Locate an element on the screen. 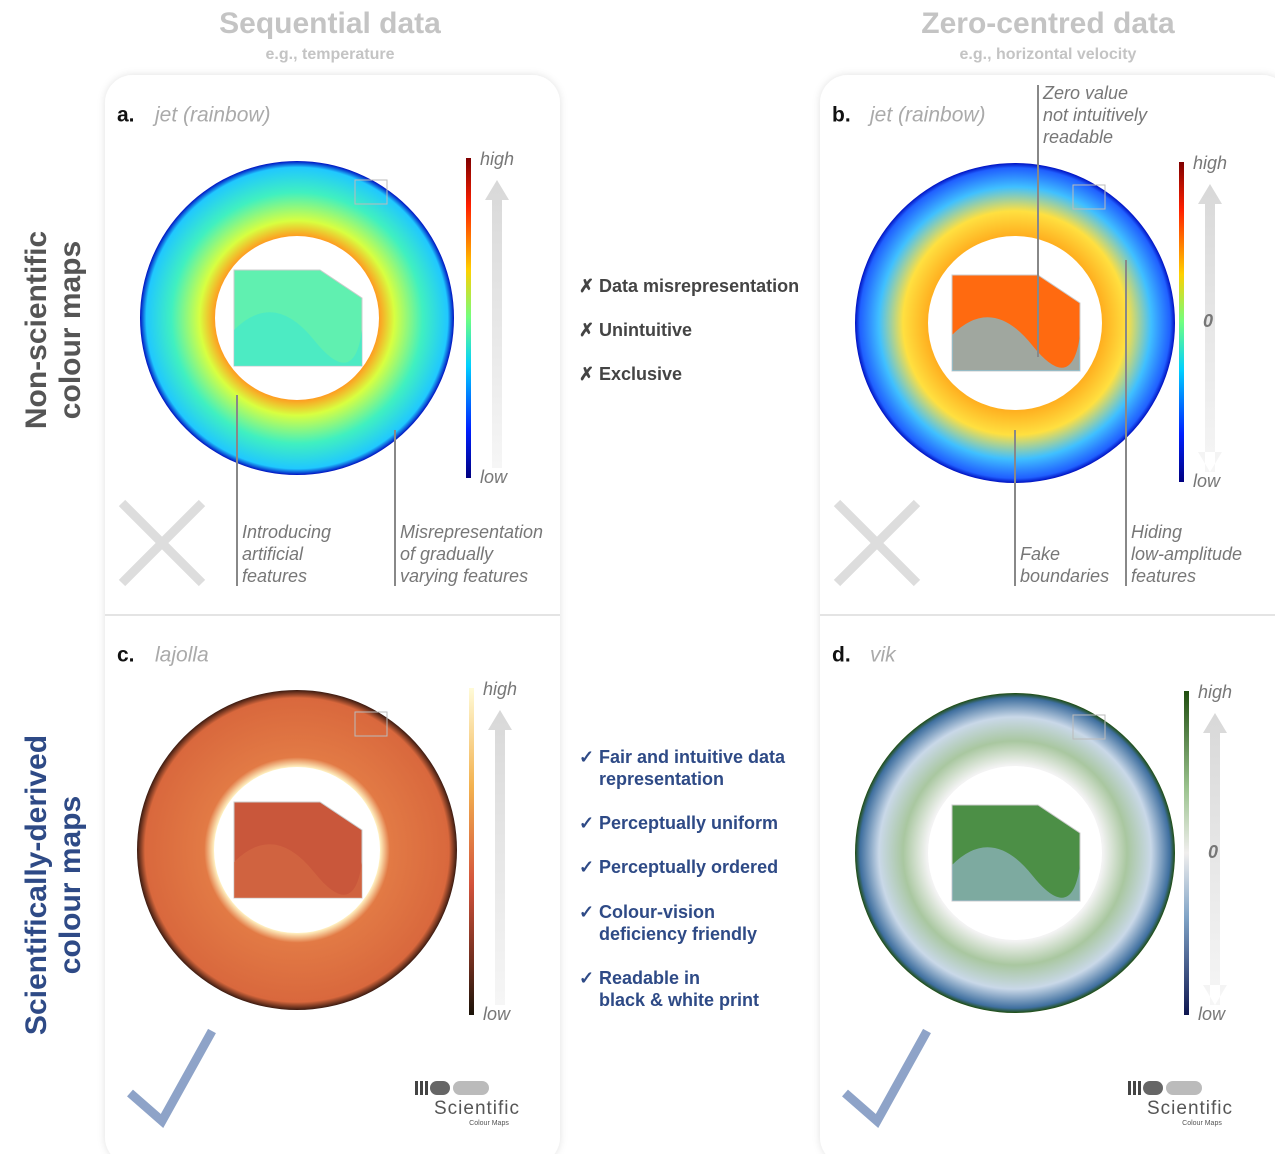  colour-map-name: lajolla is located at coordinates (182, 655).